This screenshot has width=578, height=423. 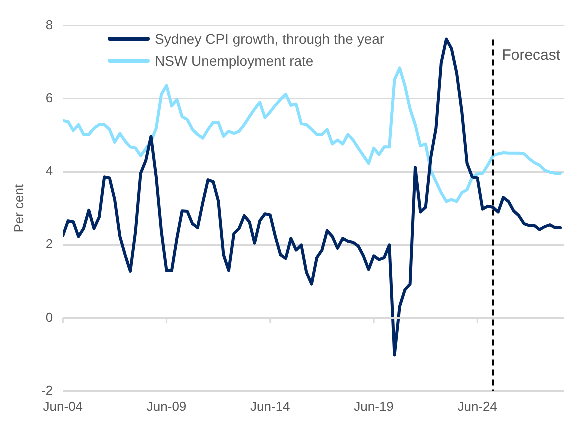 I want to click on x-tick-label: Jun-24, so click(x=478, y=406).